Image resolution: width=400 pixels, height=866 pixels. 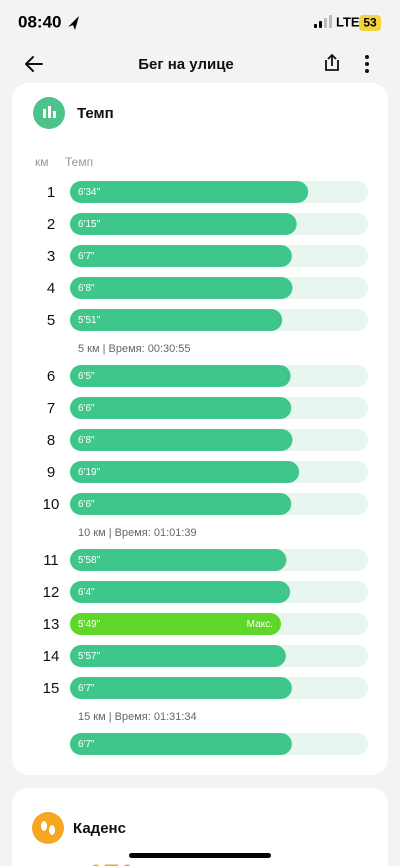 What do you see at coordinates (200, 827) in the screenshot?
I see `cadence-card` at bounding box center [200, 827].